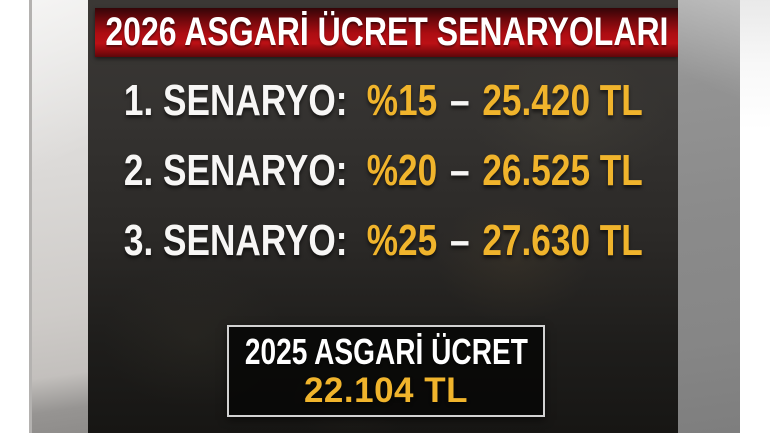 The image size is (770, 433). Describe the element at coordinates (401, 100) in the screenshot. I see `scenario-1-percent: %15` at that location.